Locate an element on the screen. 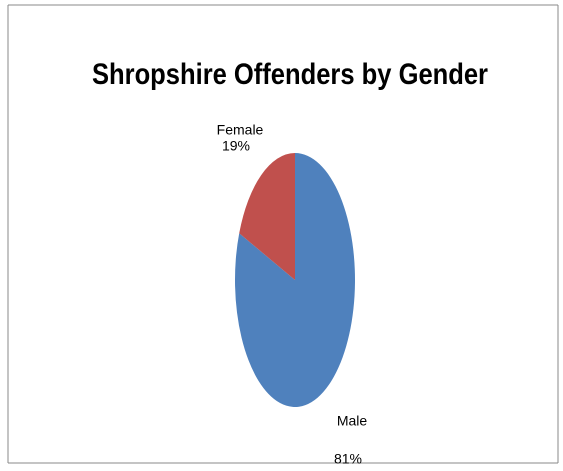  category-label: Male is located at coordinates (352, 421).